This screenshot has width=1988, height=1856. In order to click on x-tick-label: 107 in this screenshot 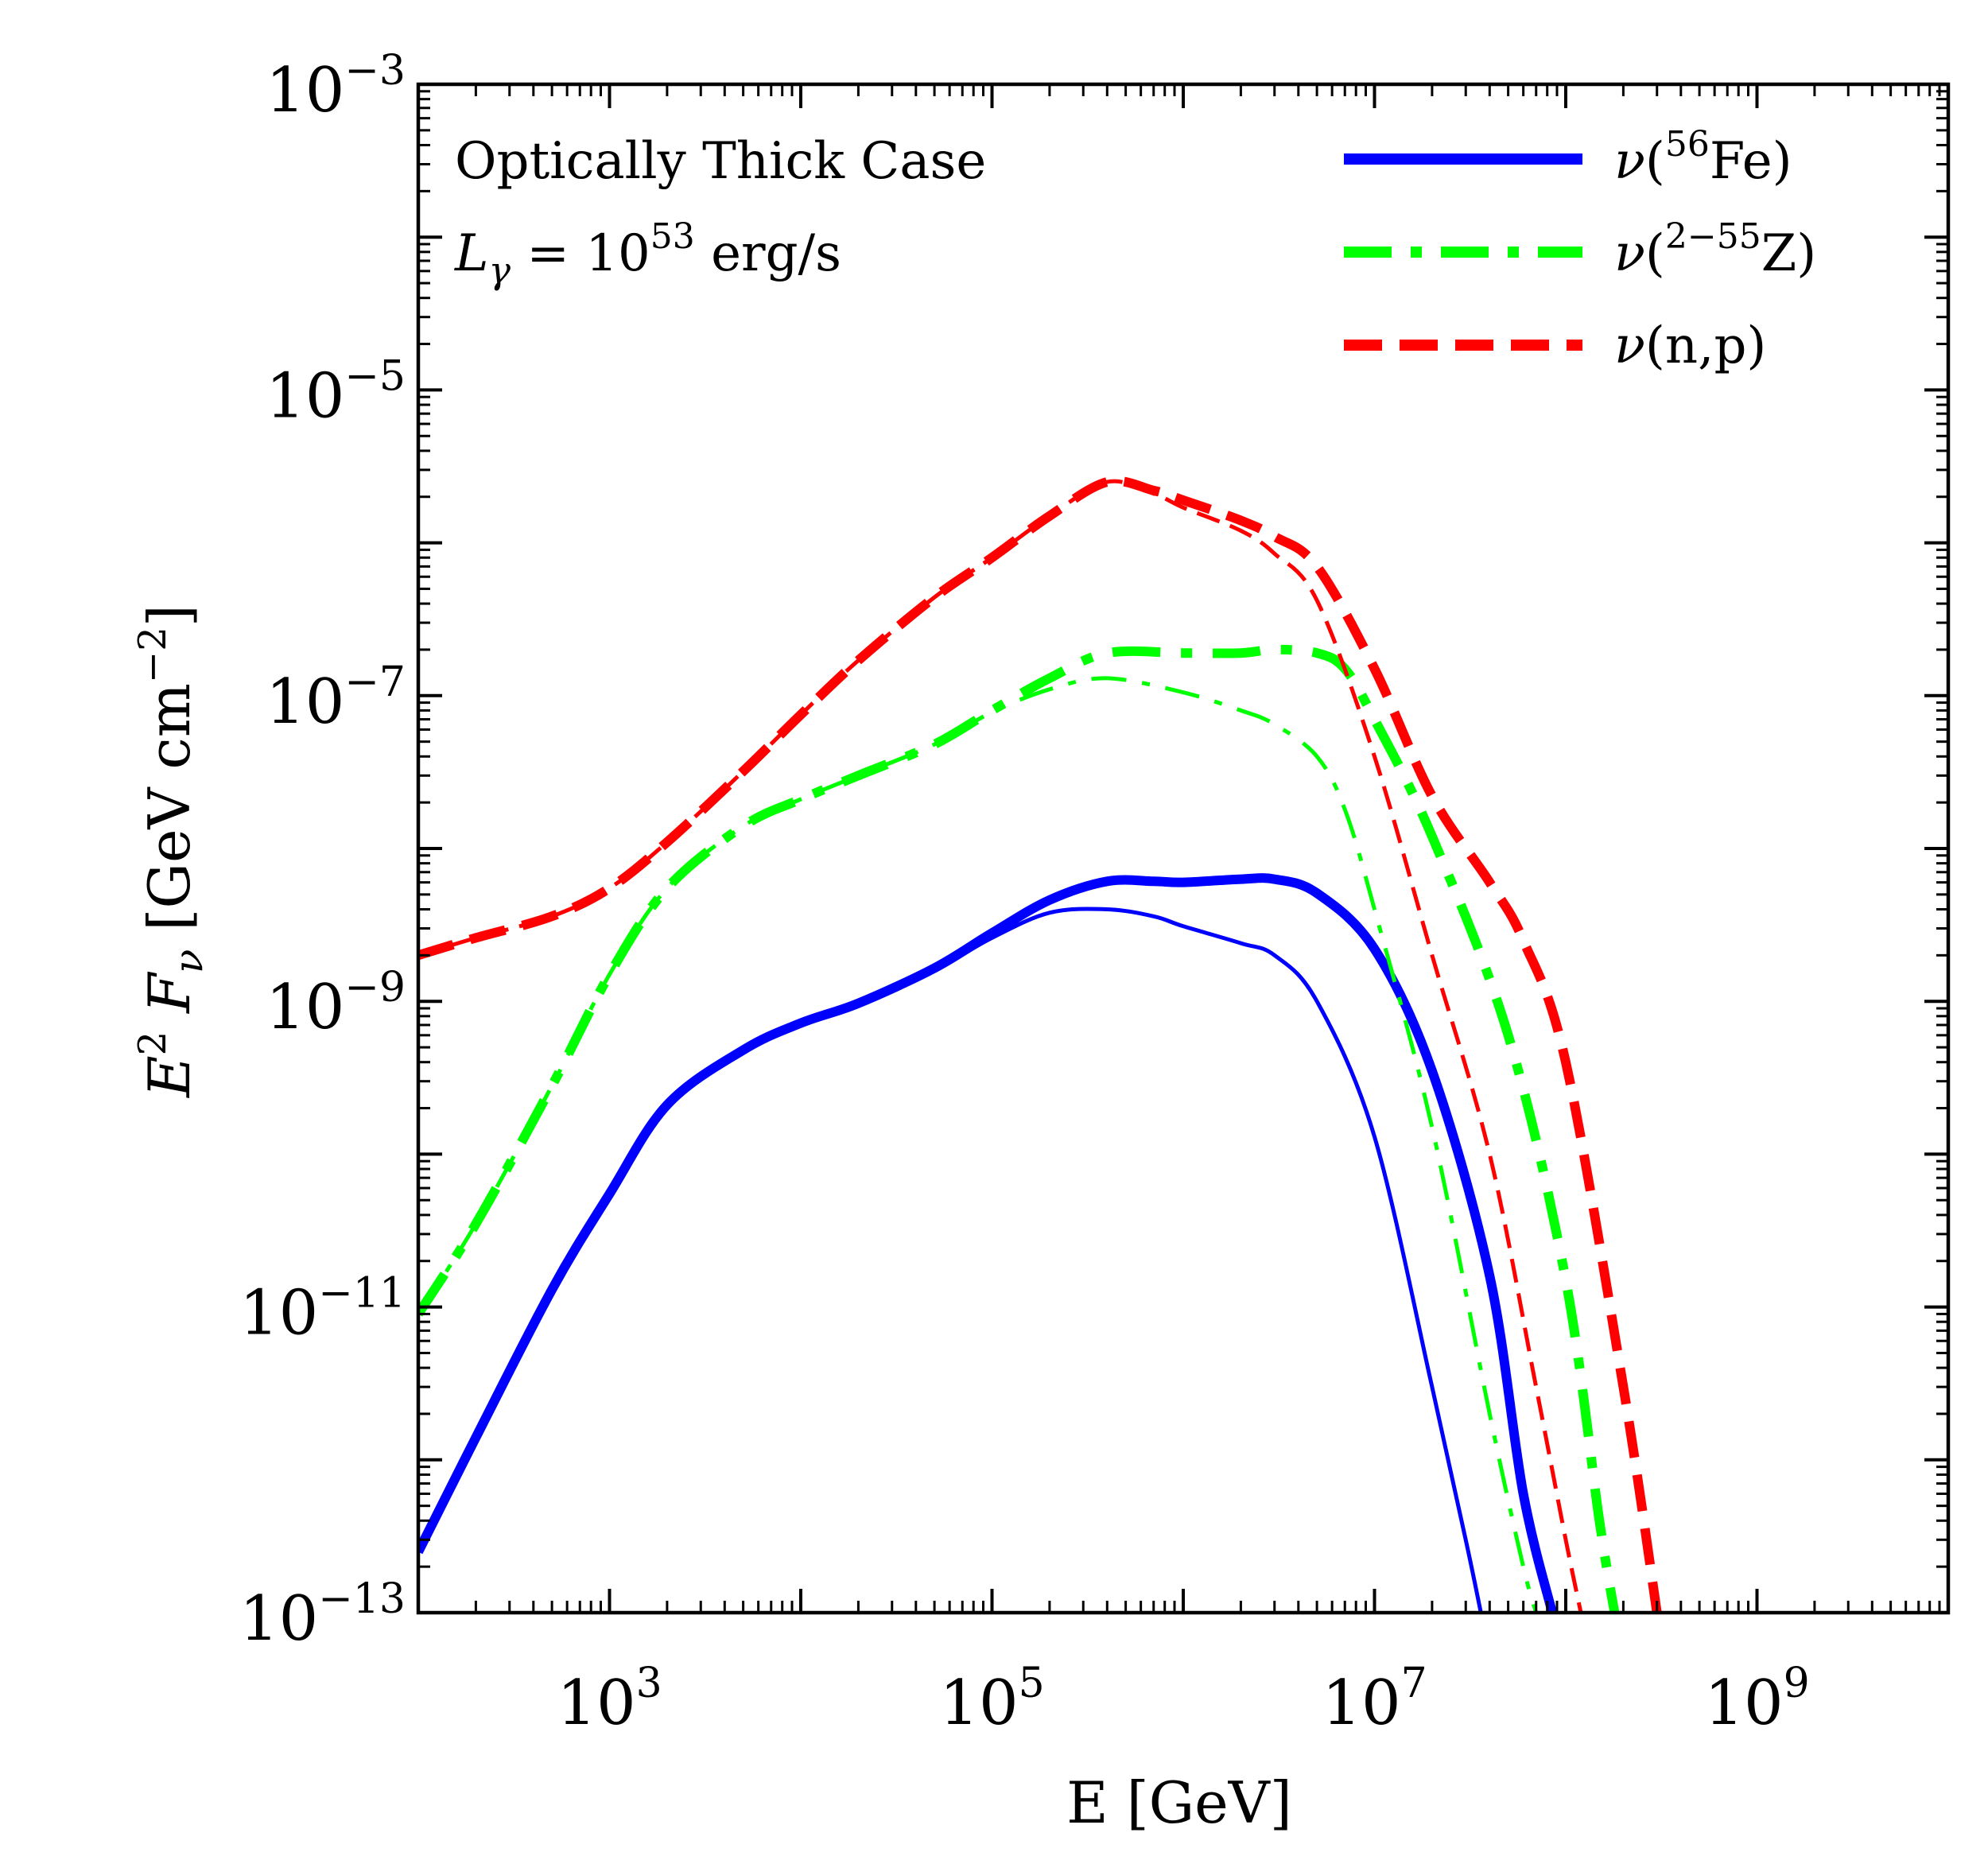, I will do `click(1374, 1699)`.